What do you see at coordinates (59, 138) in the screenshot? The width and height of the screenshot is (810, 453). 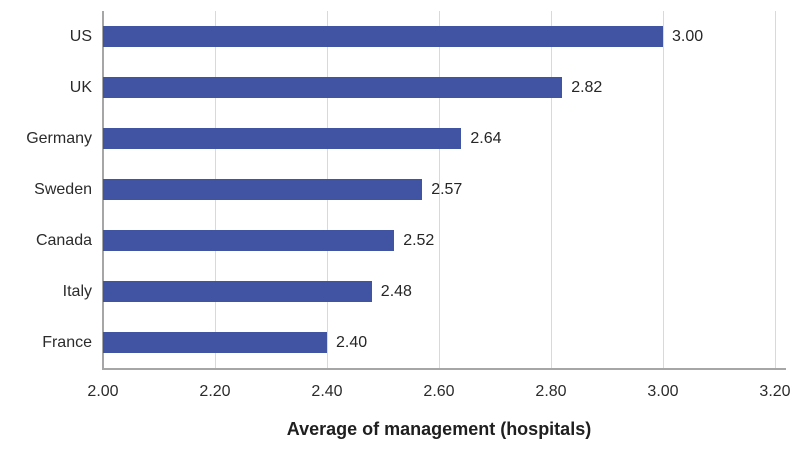 I see `category-label: Germany` at bounding box center [59, 138].